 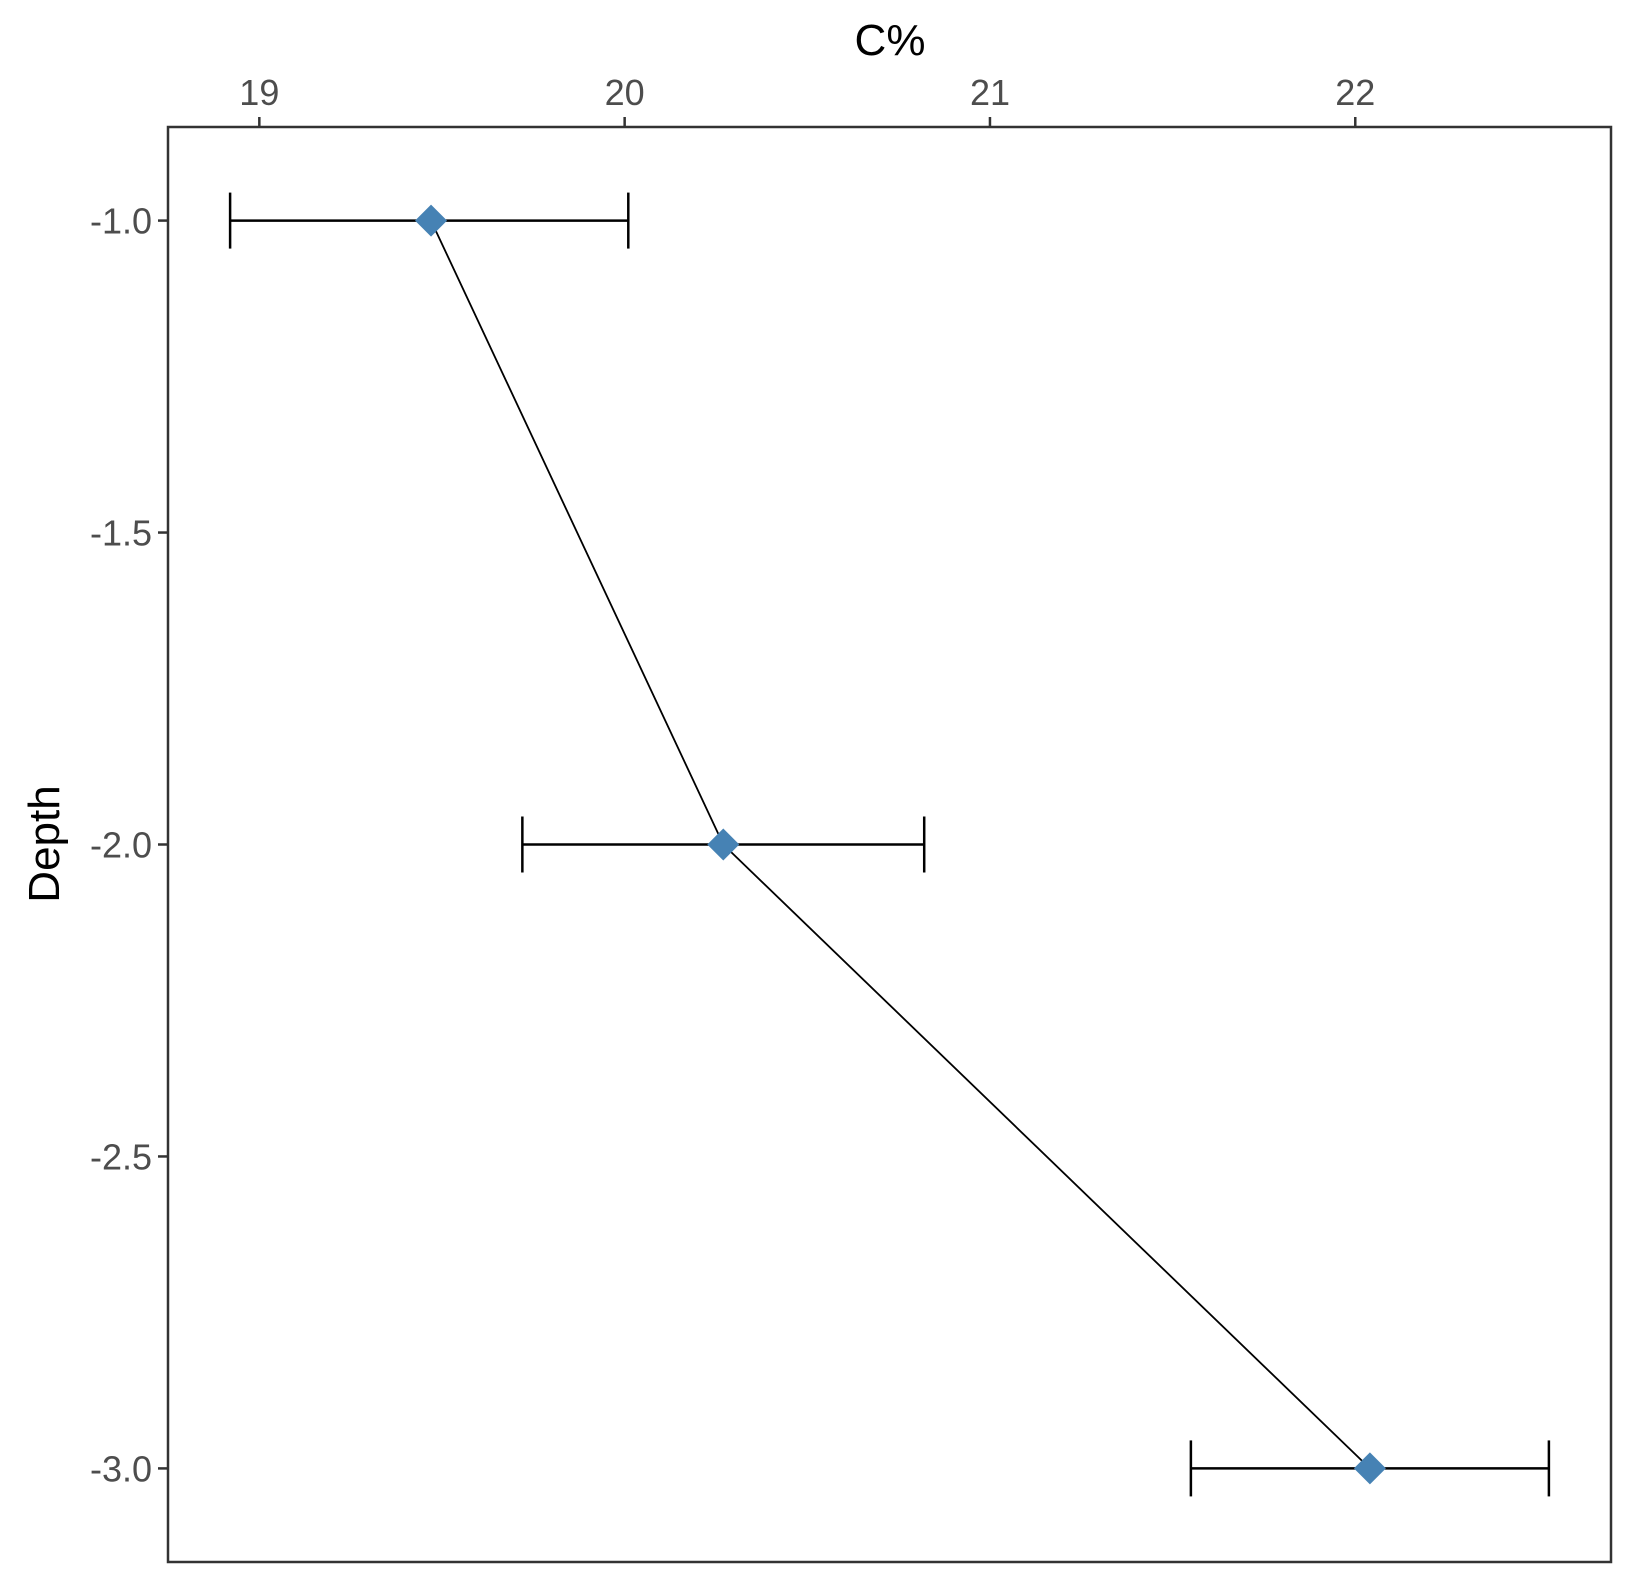 What do you see at coordinates (121, 221) in the screenshot?
I see `y-tick-label: -1.0` at bounding box center [121, 221].